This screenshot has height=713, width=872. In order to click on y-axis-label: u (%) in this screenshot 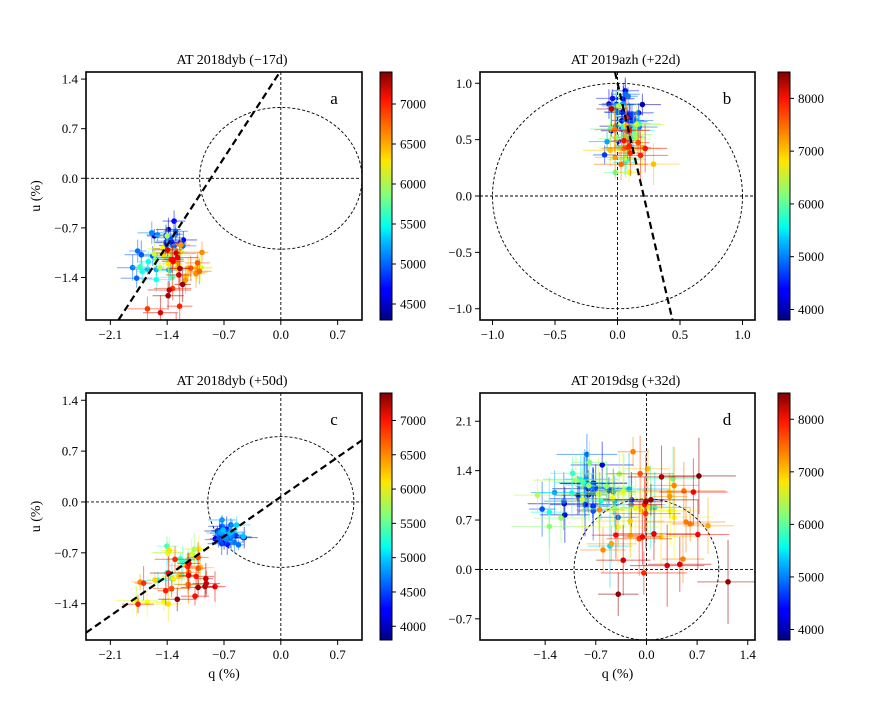, I will do `click(36, 516)`.